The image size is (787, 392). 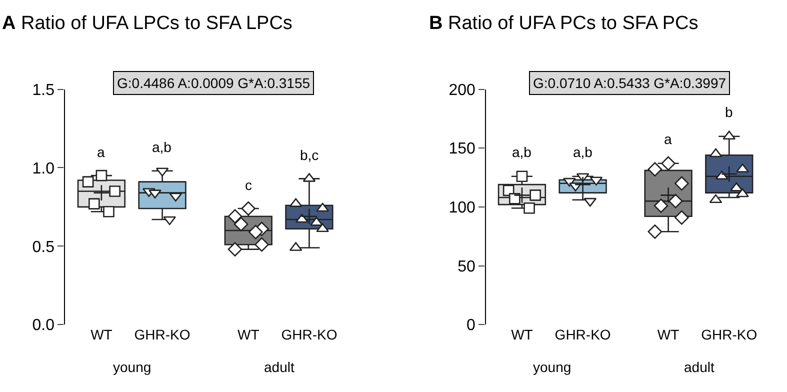 I want to click on y-tick-label: 0.0, so click(x=43, y=325).